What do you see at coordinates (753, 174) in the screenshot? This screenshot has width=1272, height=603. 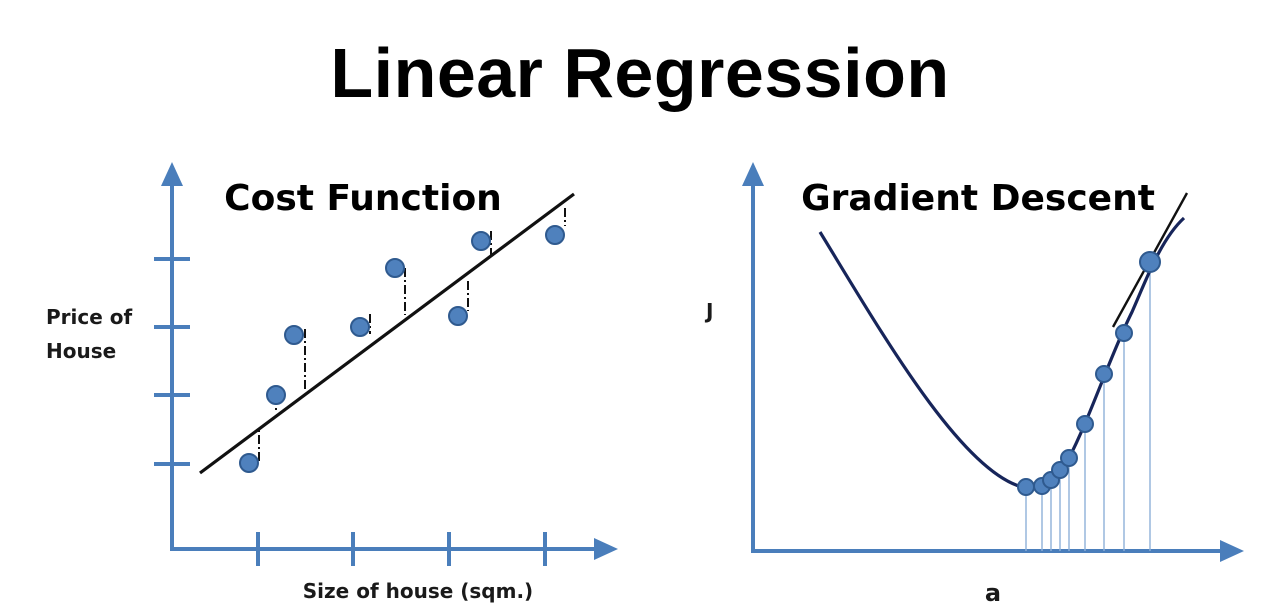 I see `gd-y-axis-arrow` at bounding box center [753, 174].